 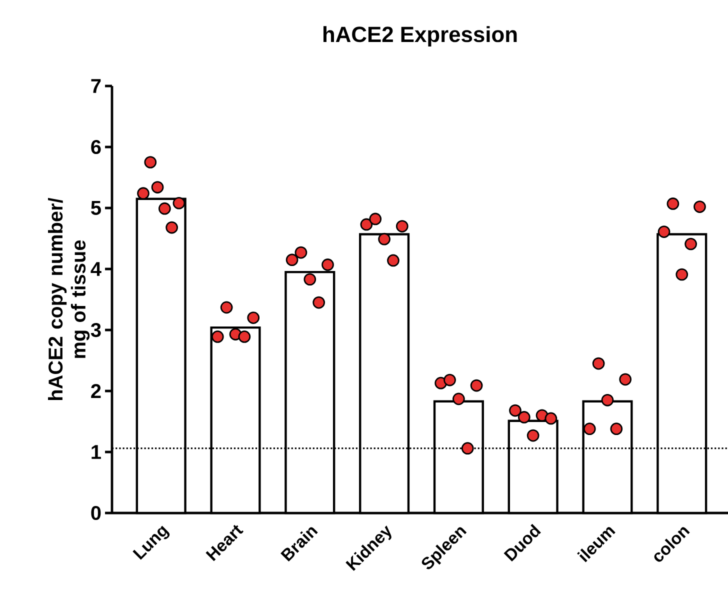 What do you see at coordinates (96, 147) in the screenshot?
I see `y-tick-label: 6` at bounding box center [96, 147].